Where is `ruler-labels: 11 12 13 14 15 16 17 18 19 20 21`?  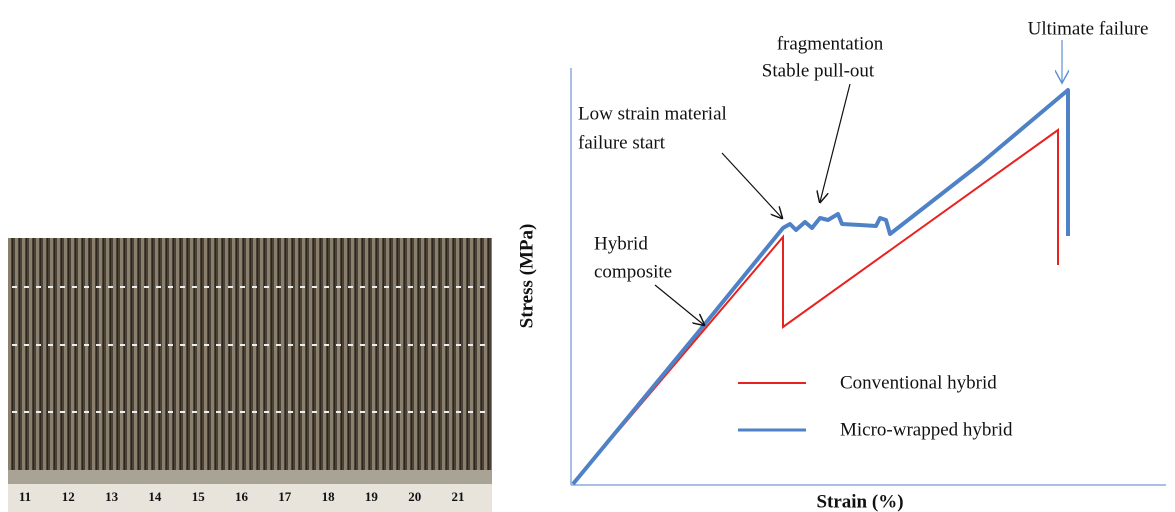
ruler-labels: 11 12 13 14 15 16 17 18 19 20 21 is located at coordinates (242, 496).